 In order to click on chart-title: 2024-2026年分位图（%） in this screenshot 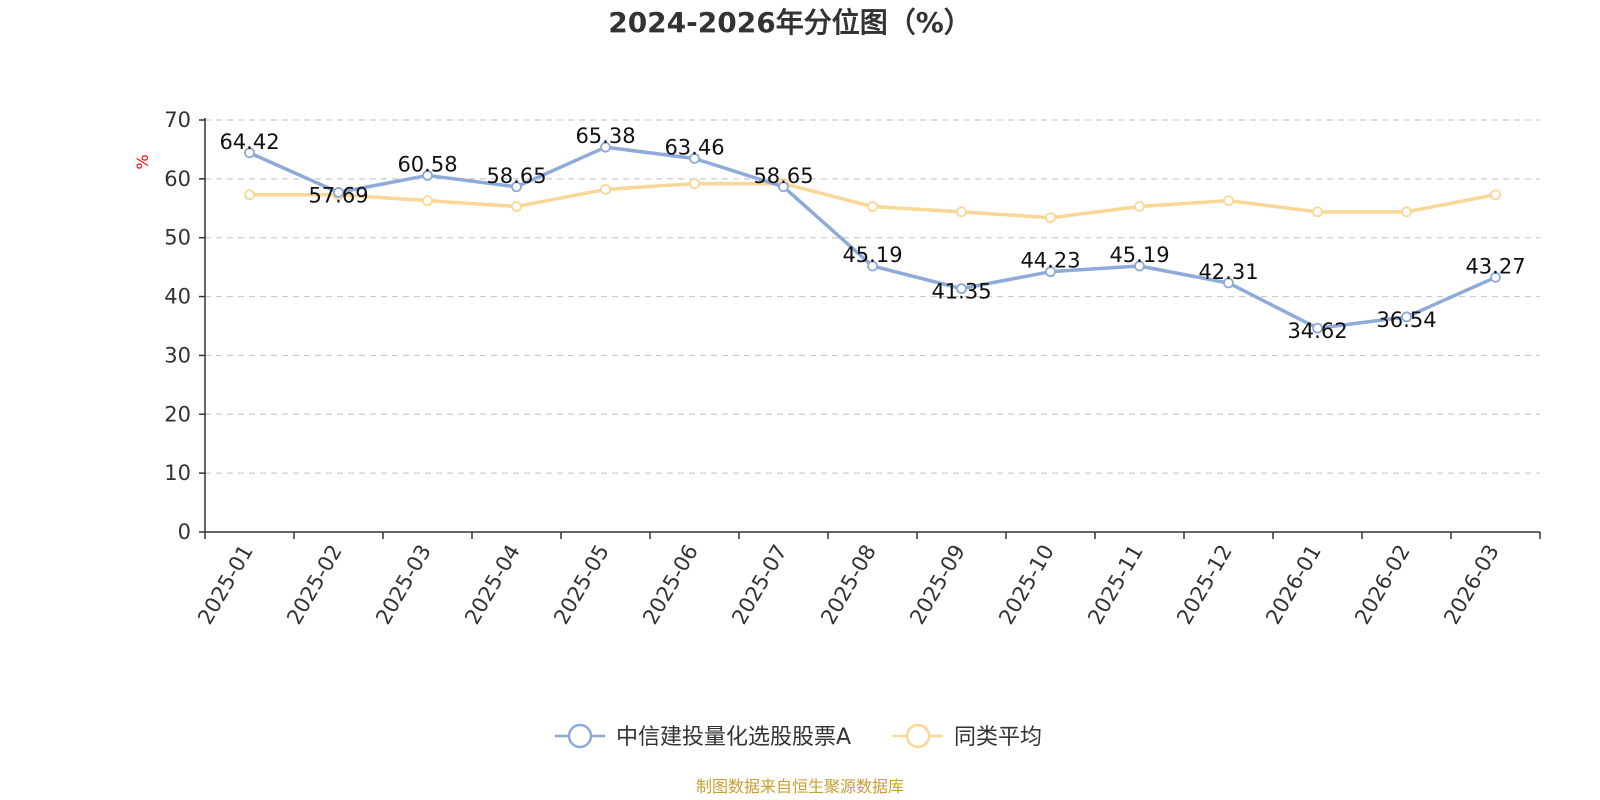, I will do `click(790, 22)`.